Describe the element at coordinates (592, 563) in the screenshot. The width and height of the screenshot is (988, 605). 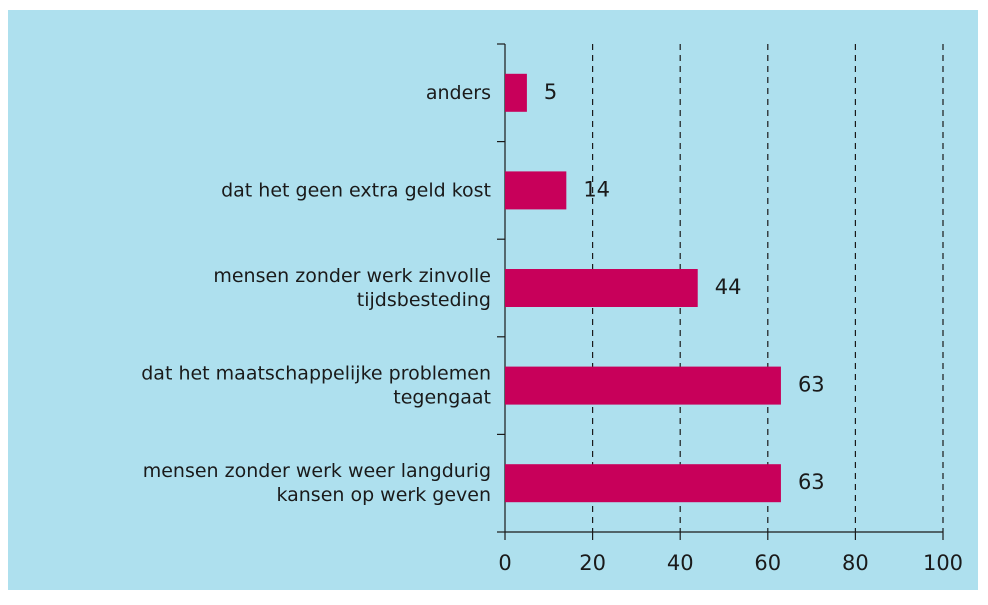
I see `x-tick-label: 20` at that location.